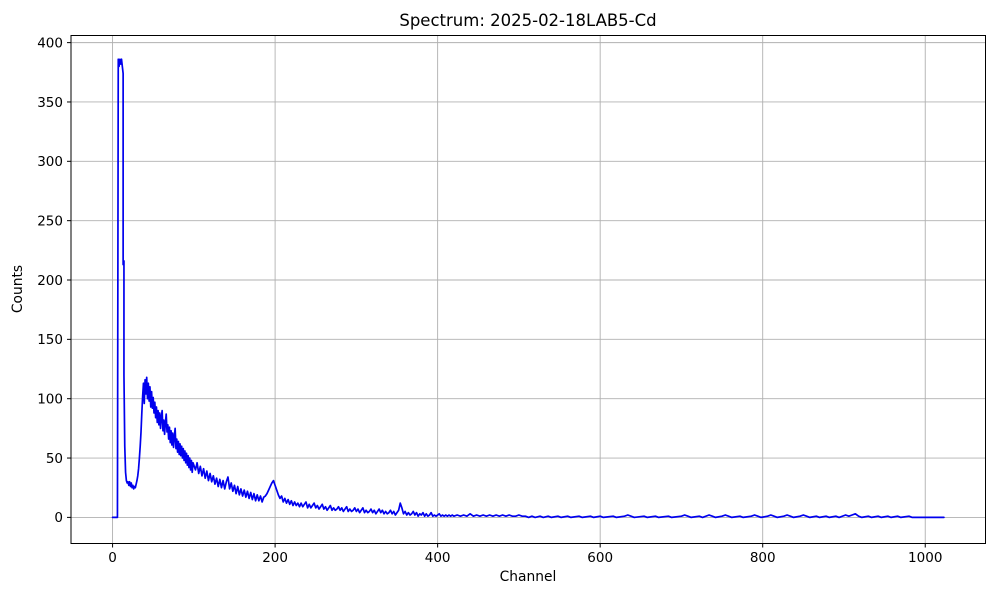 The image size is (1000, 600). I want to click on y-tick-label: 250, so click(50, 221).